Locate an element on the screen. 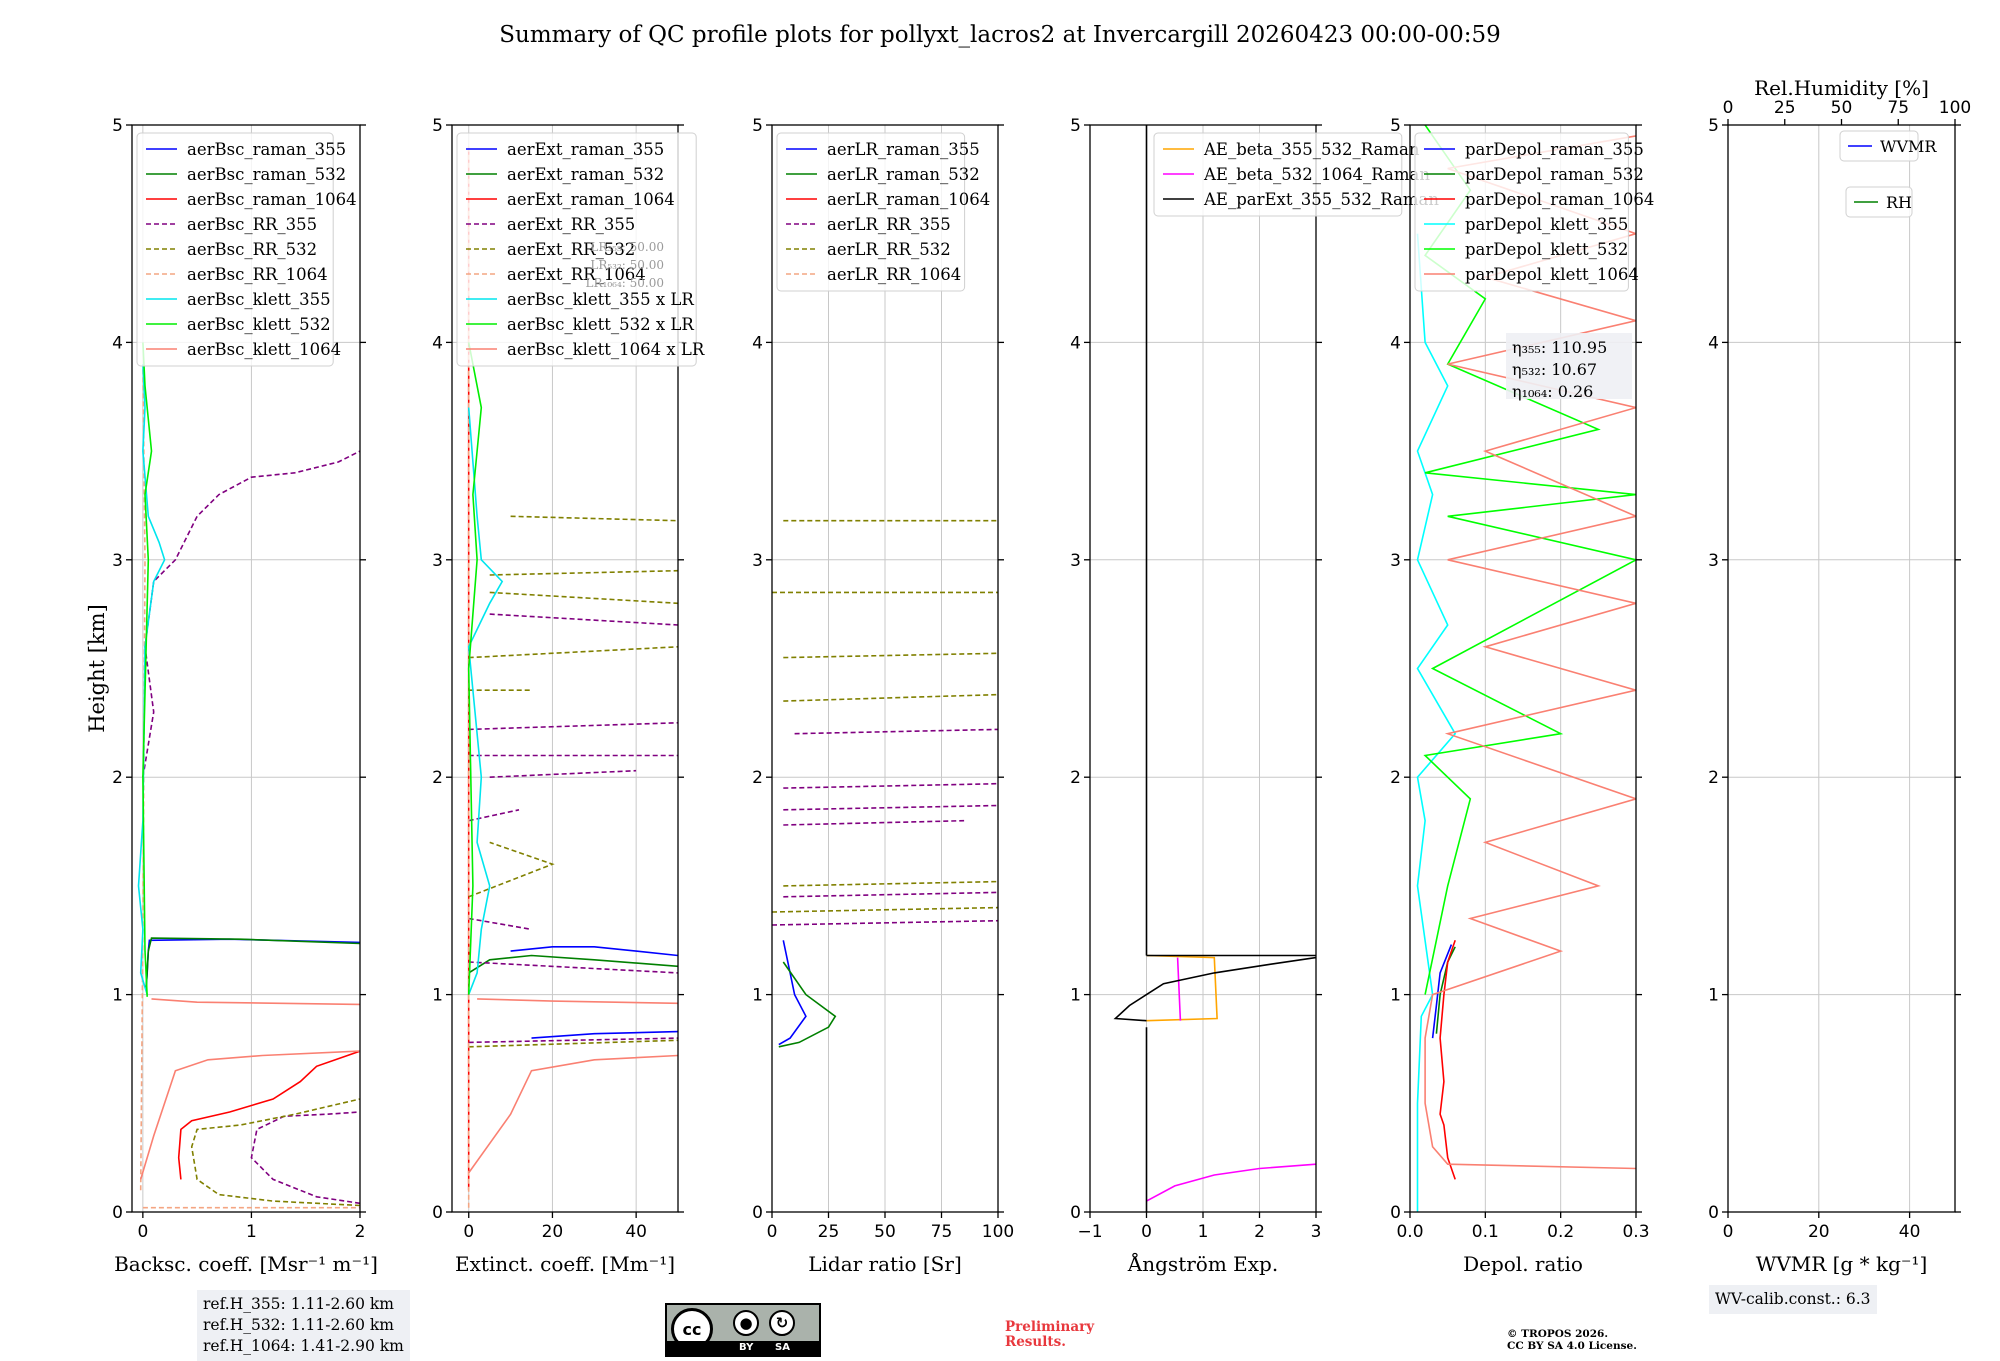 The height and width of the screenshot is (1361, 2000). legend-label: aerExt_raman_532 is located at coordinates (585, 174).